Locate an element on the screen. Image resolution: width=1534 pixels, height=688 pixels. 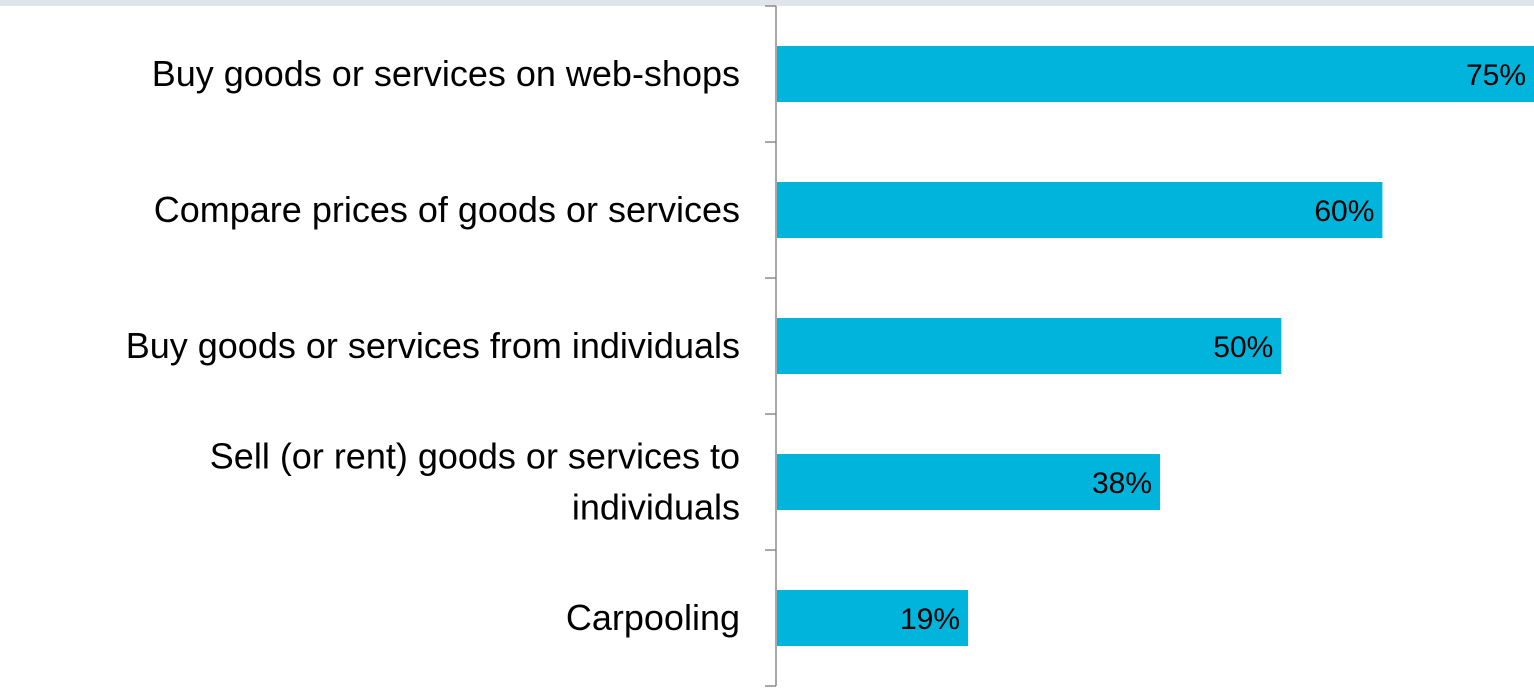
value-label: 19% is located at coordinates (930, 619).